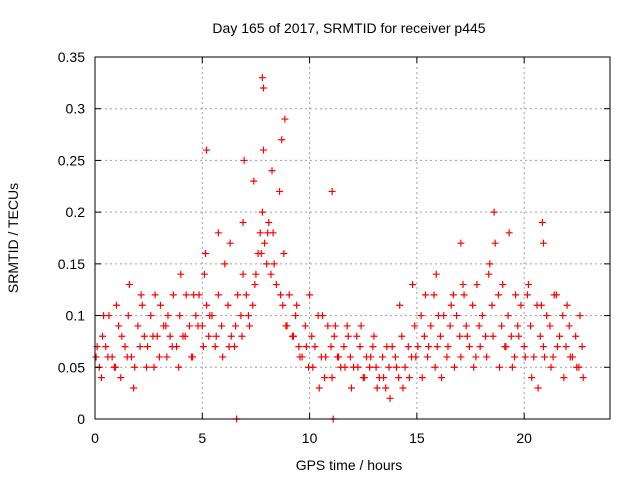 This screenshot has height=480, width=640. I want to click on y-tick-label: 0.15, so click(71, 264).